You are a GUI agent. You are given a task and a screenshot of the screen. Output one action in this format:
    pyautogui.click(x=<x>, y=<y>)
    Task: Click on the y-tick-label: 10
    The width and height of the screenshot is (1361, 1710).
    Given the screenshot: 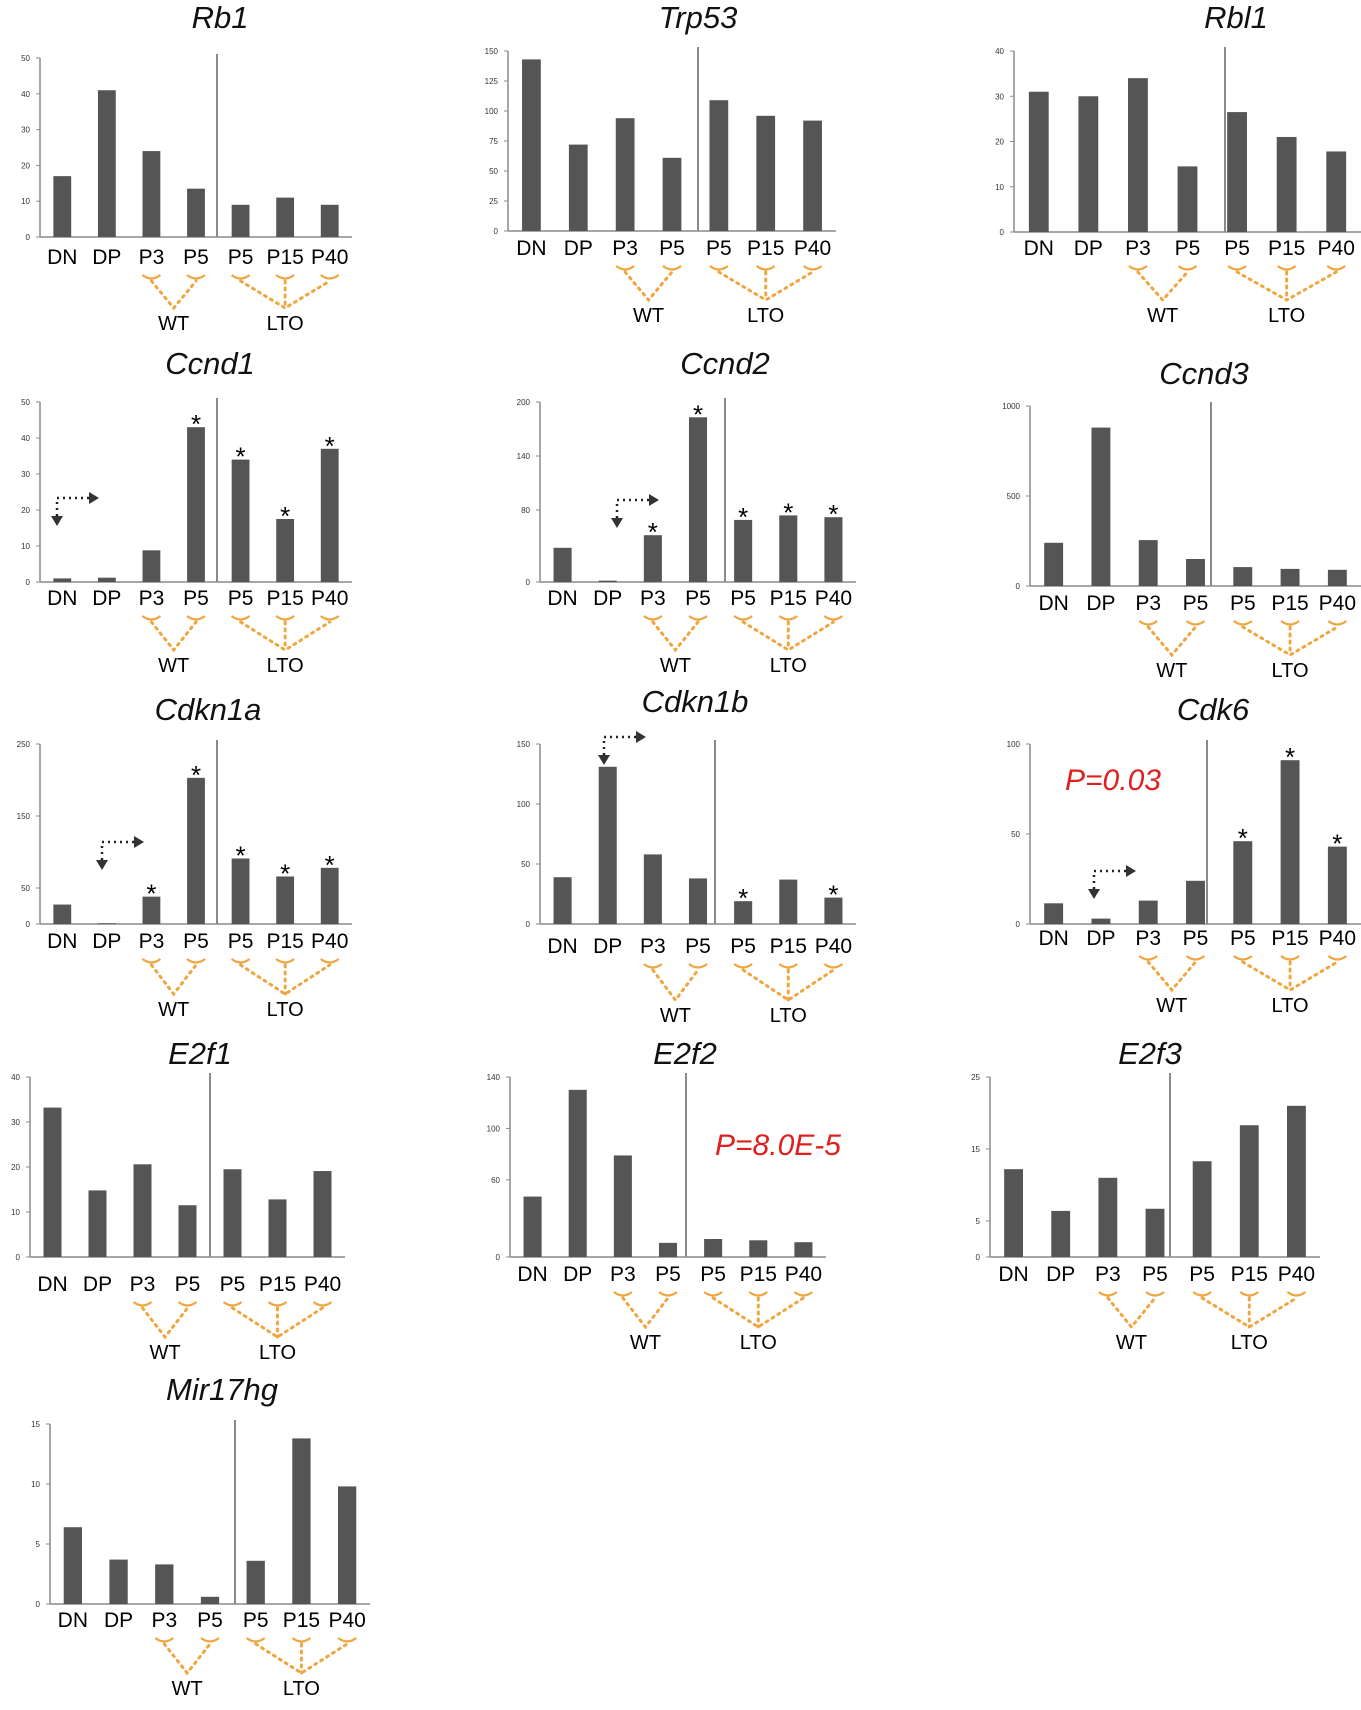 What is the action you would take?
    pyautogui.click(x=15, y=1212)
    